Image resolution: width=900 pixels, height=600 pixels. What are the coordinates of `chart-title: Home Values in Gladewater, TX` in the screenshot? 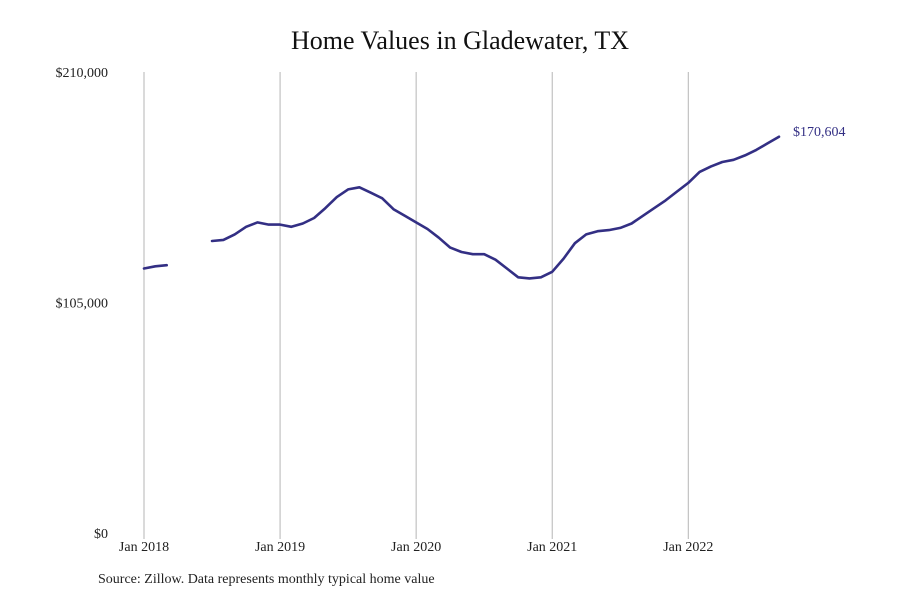 It's located at (460, 40).